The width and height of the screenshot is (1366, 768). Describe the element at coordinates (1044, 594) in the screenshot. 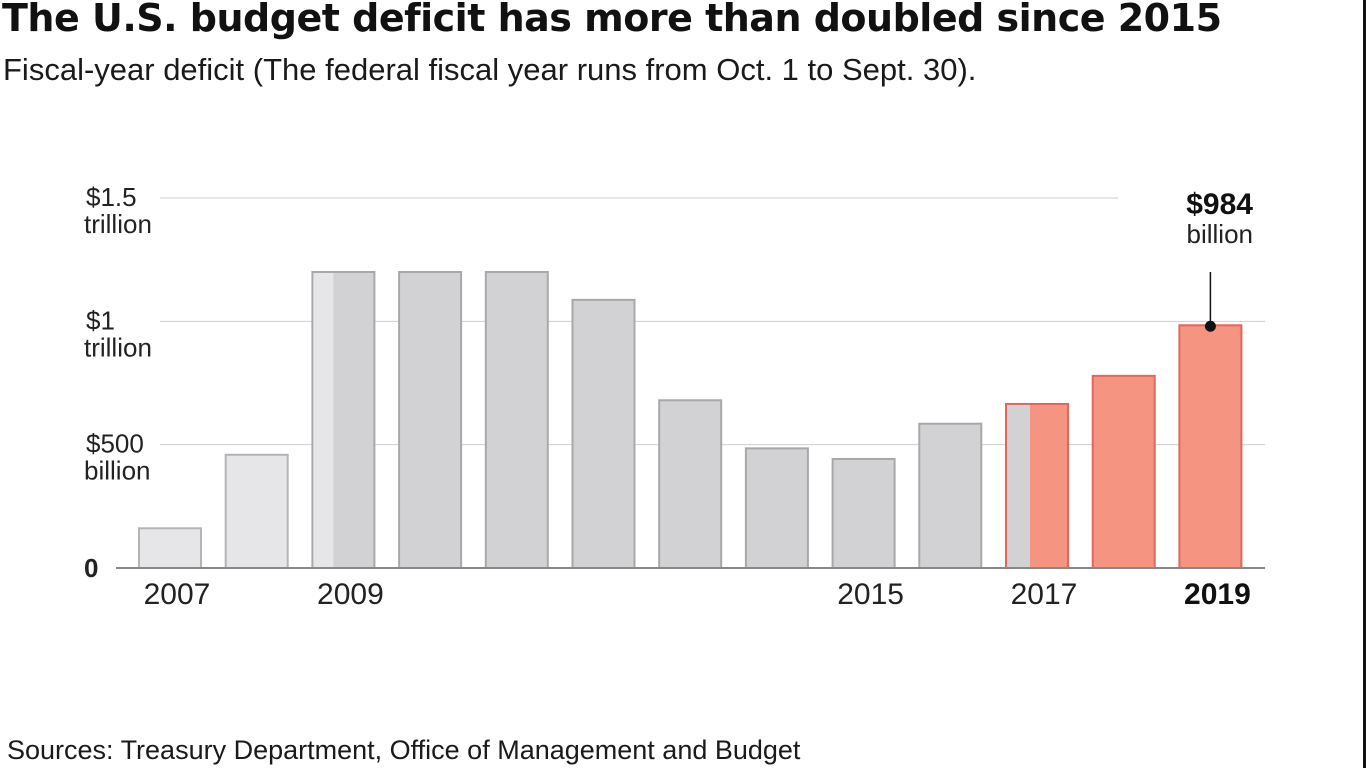

I see `x-tick-label-2017: 2017` at that location.